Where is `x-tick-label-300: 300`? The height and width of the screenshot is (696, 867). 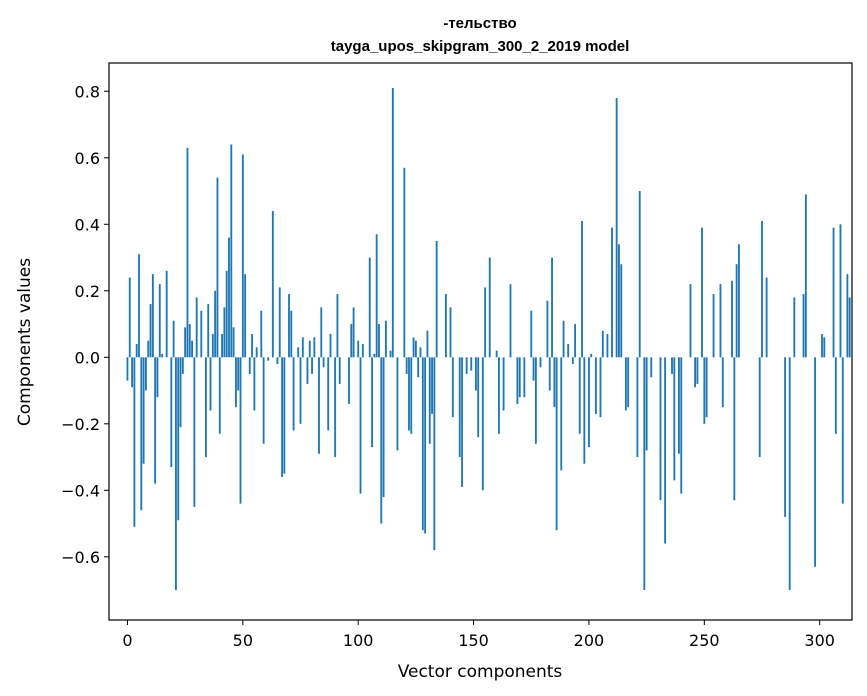 x-tick-label-300: 300 is located at coordinates (819, 640).